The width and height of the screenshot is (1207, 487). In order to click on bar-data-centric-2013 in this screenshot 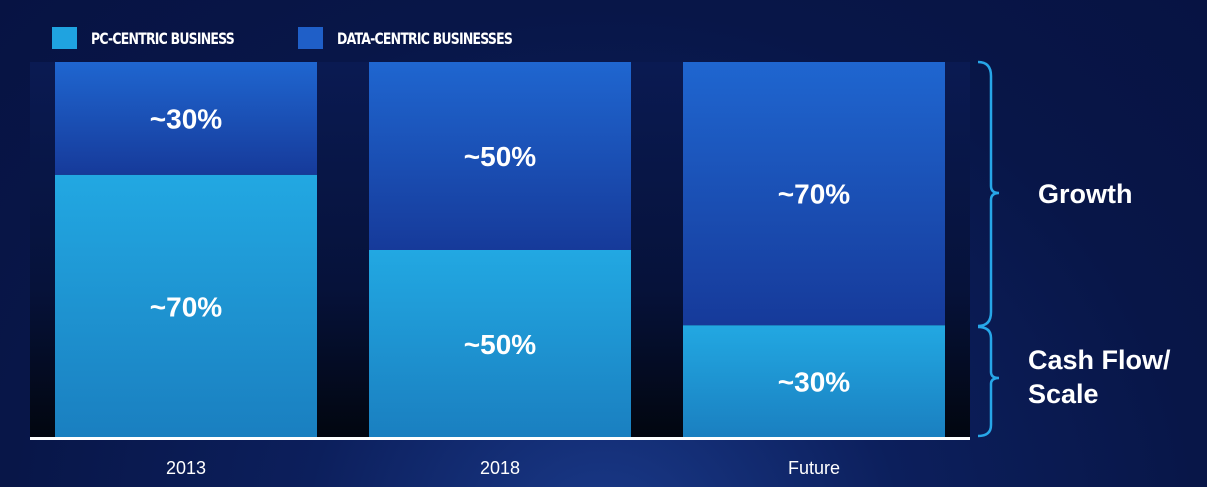, I will do `click(186, 118)`.